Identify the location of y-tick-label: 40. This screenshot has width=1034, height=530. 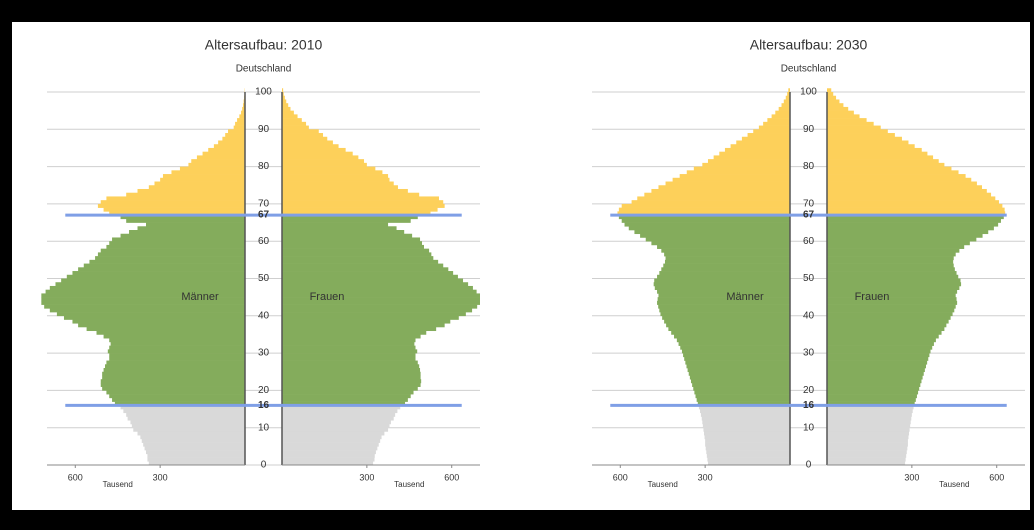
(809, 315).